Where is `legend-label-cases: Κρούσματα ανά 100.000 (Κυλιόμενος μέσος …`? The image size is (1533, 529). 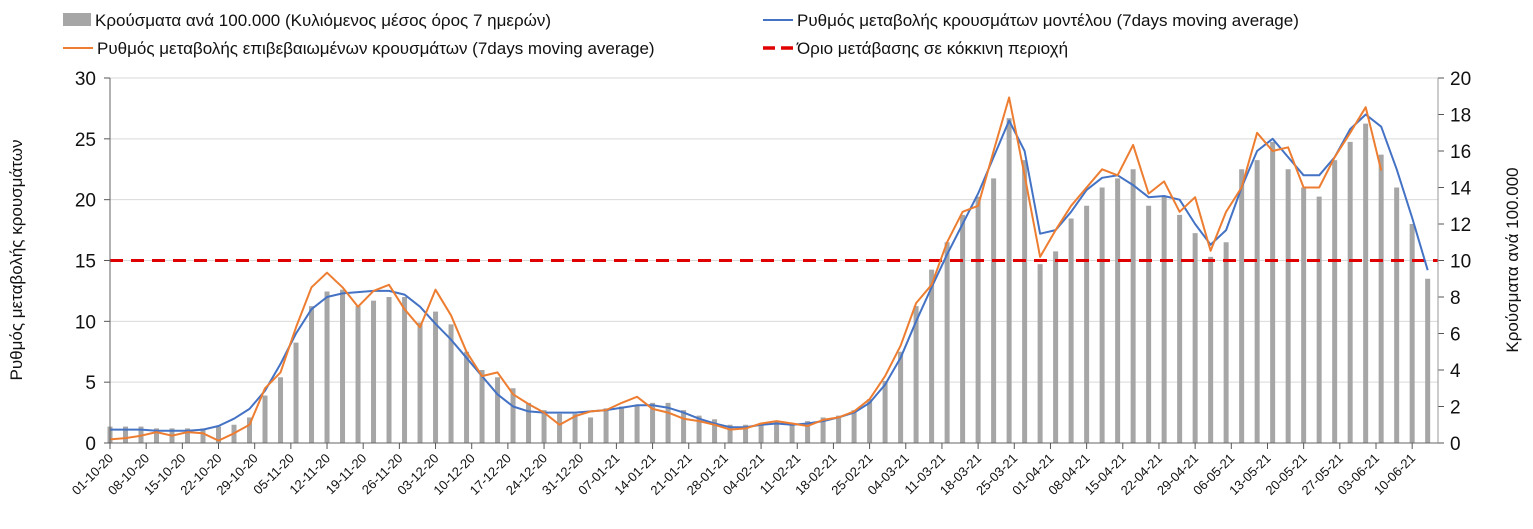
legend-label-cases: Κρούσματα ανά 100.000 (Κυλιόμενος μέσος … is located at coordinates (323, 20).